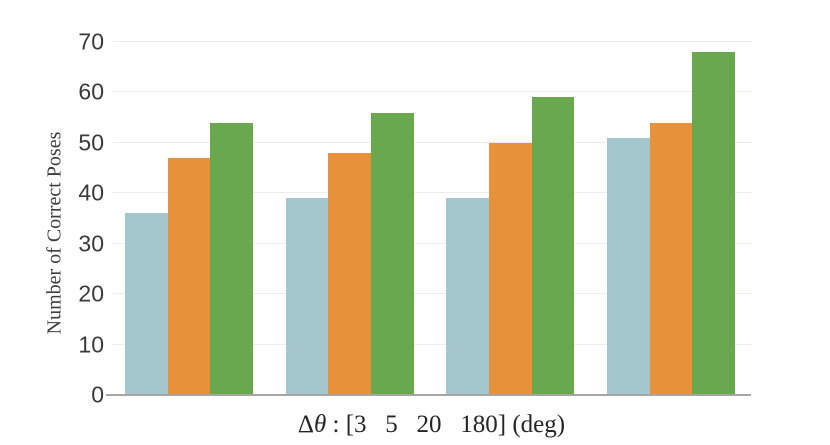 Image resolution: width=830 pixels, height=445 pixels. I want to click on y-tick-label-60: 60, so click(91, 91).